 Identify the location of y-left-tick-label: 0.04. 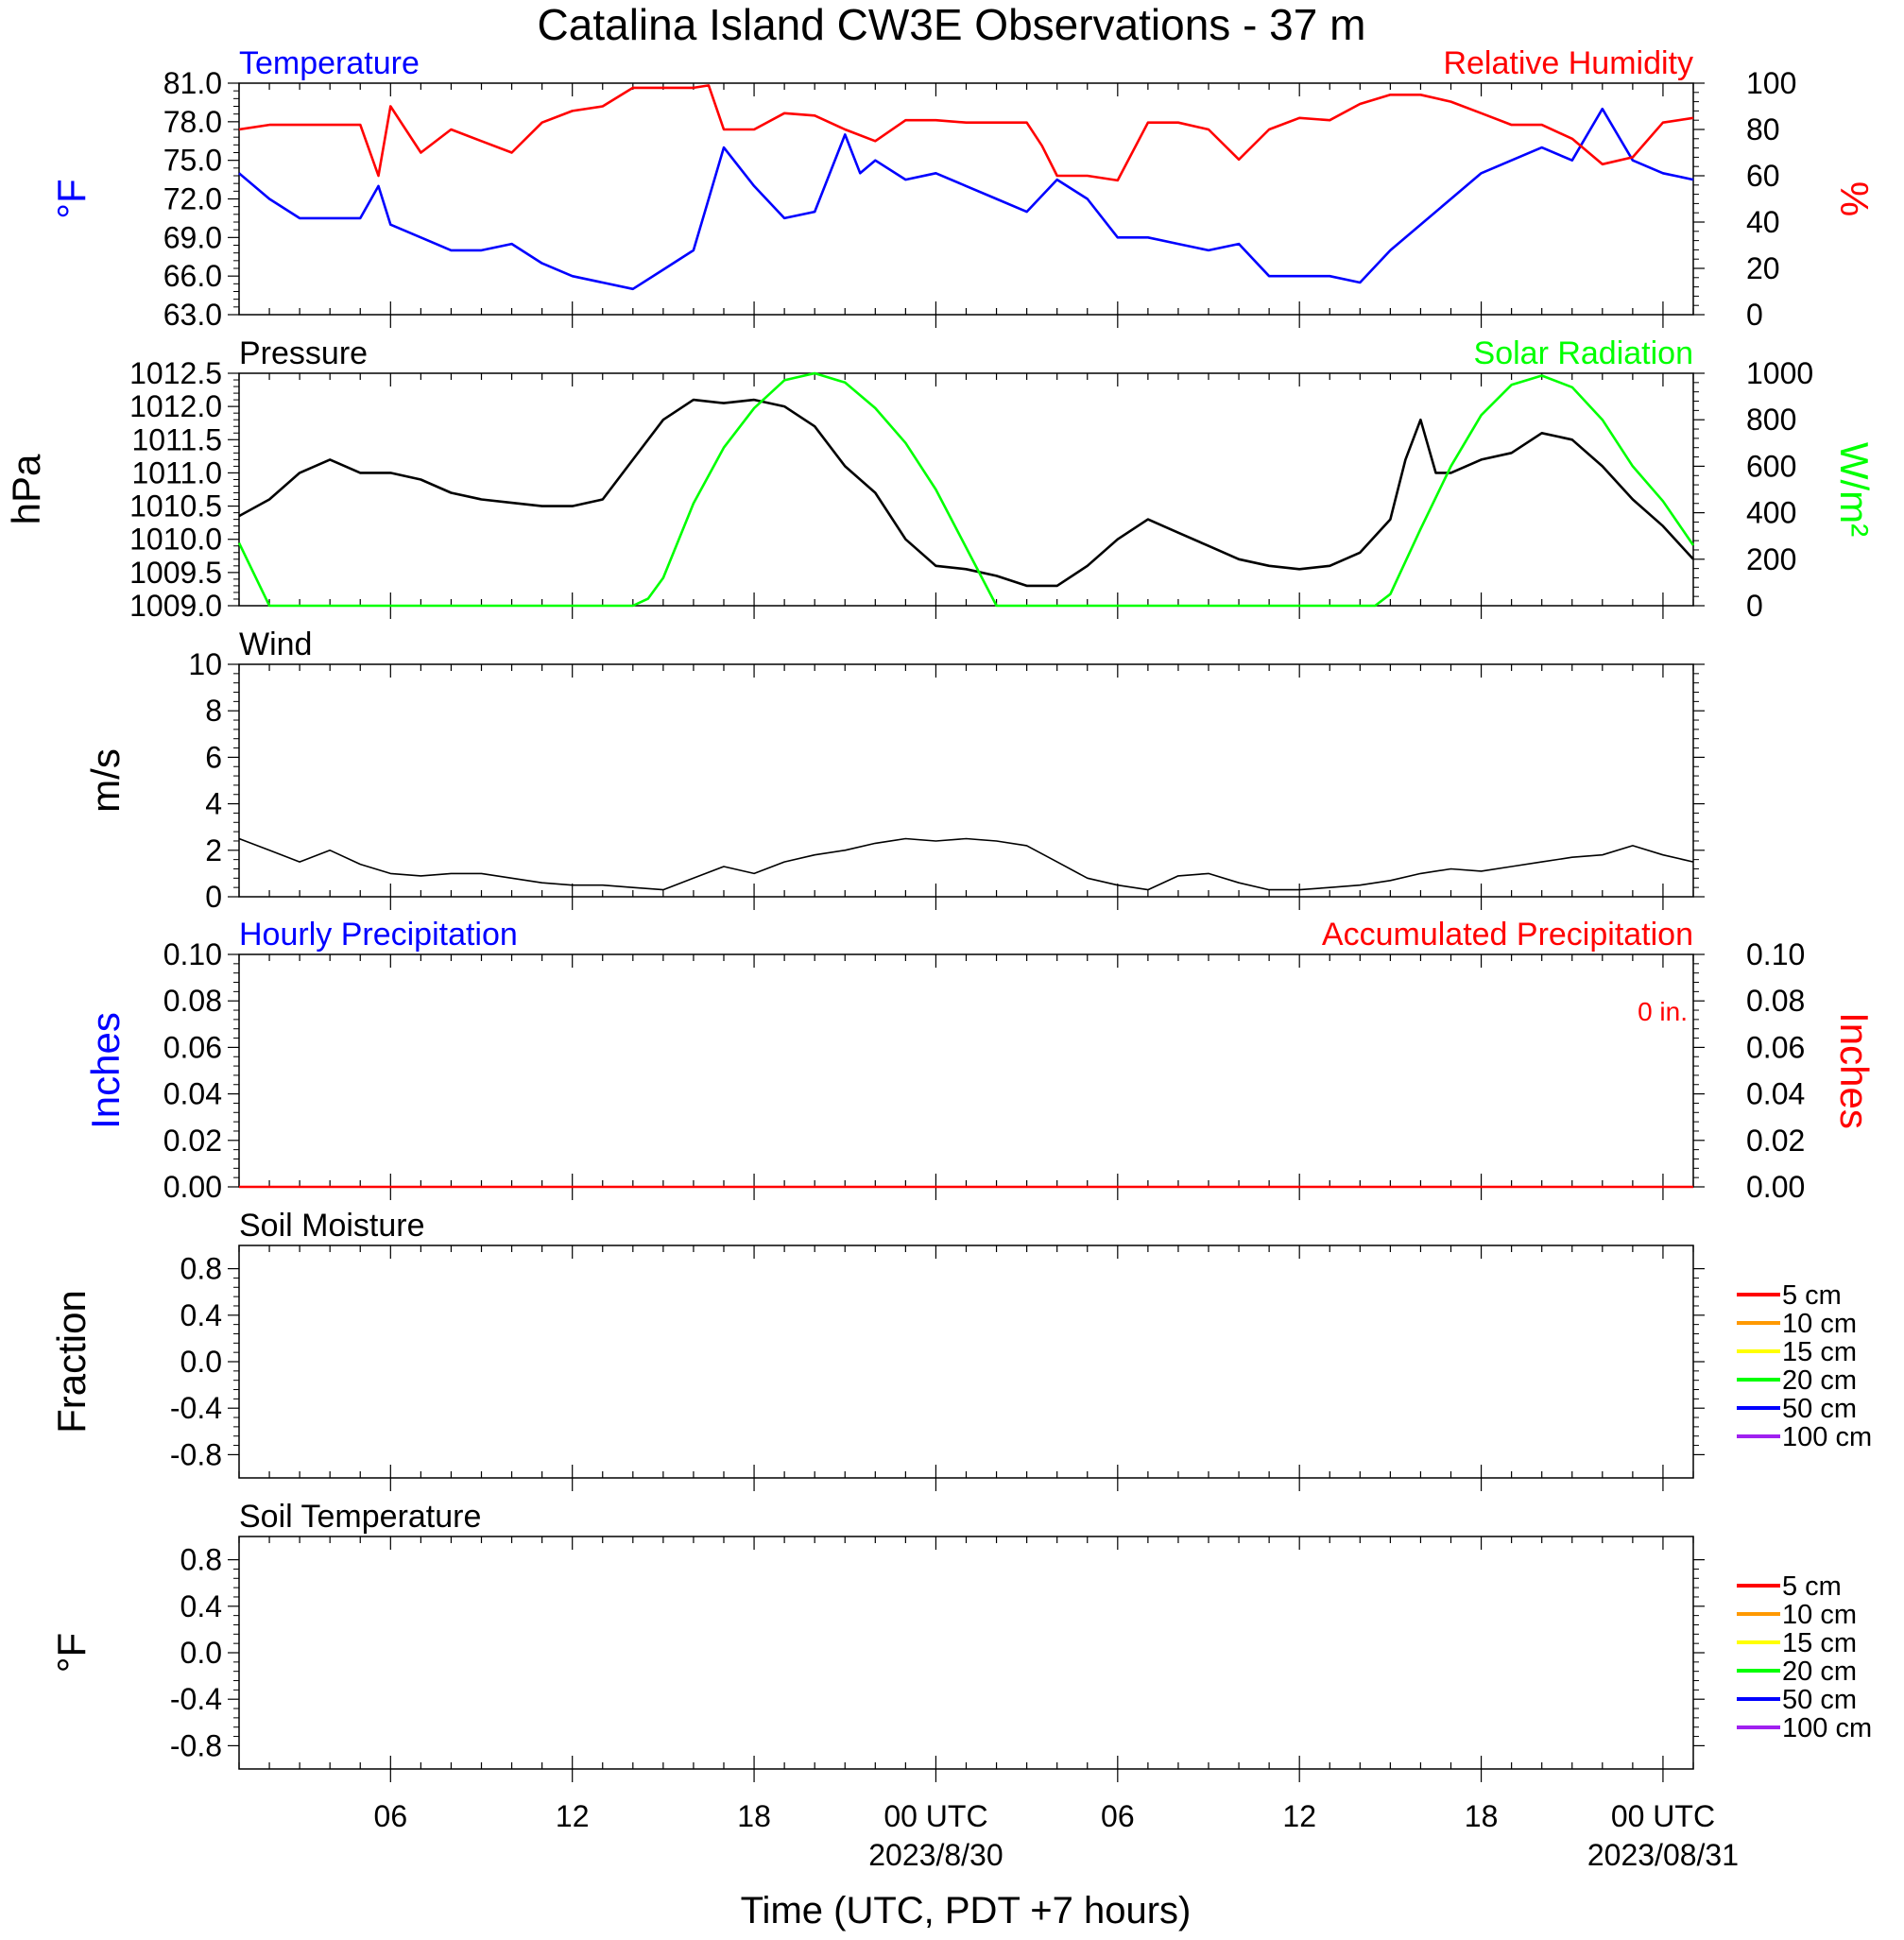
(192, 1094).